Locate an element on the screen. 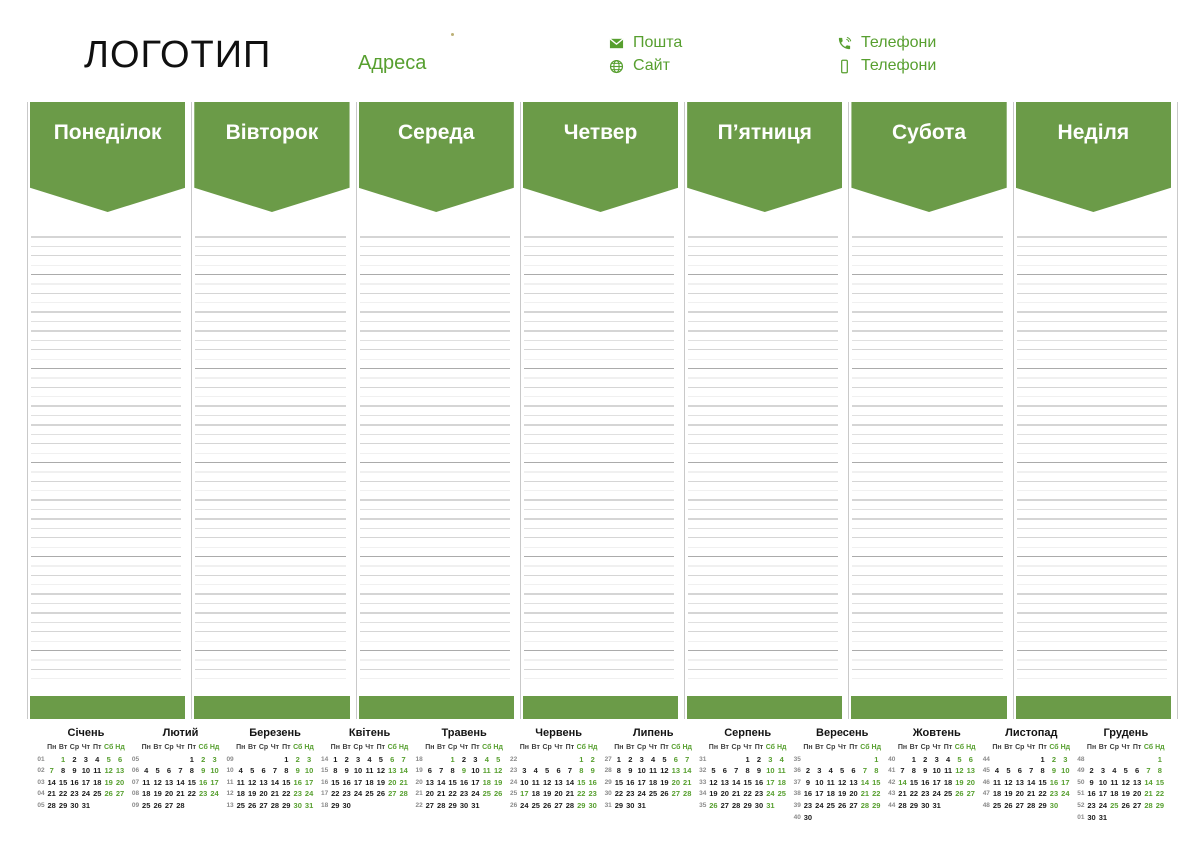 This screenshot has height=854, width=1202. weekday-label: Чт is located at coordinates (842, 747).